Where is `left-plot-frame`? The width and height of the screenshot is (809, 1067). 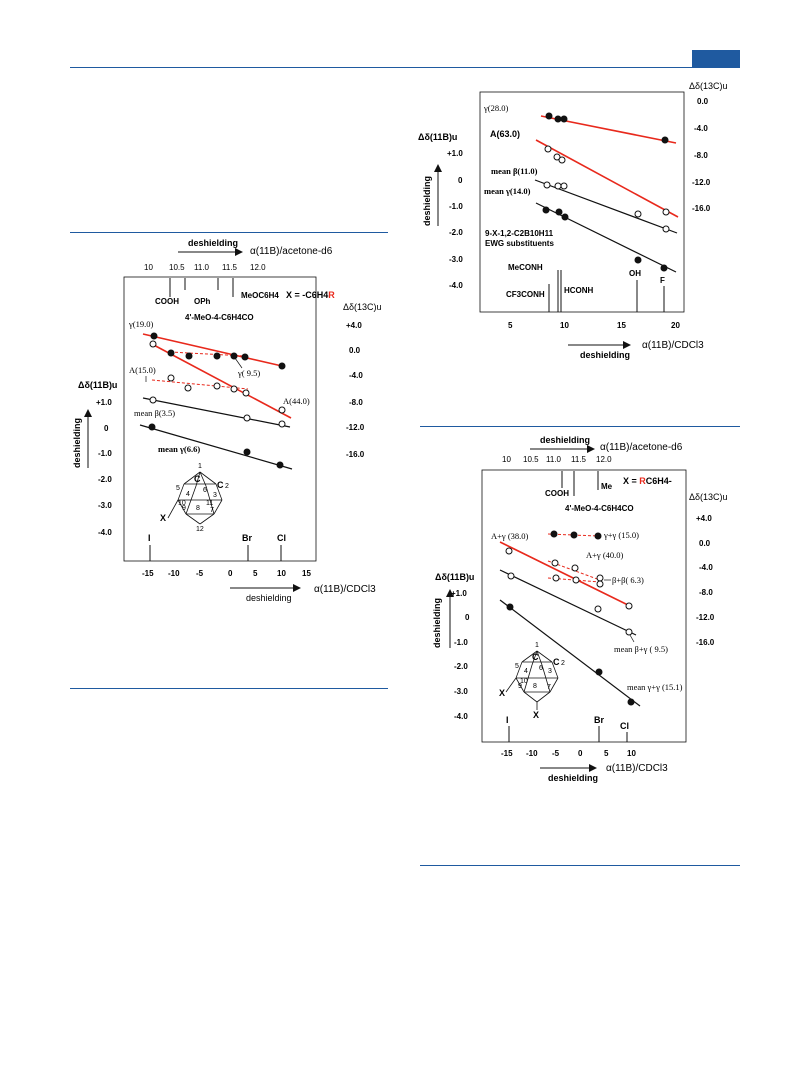 left-plot-frame is located at coordinates (220, 419).